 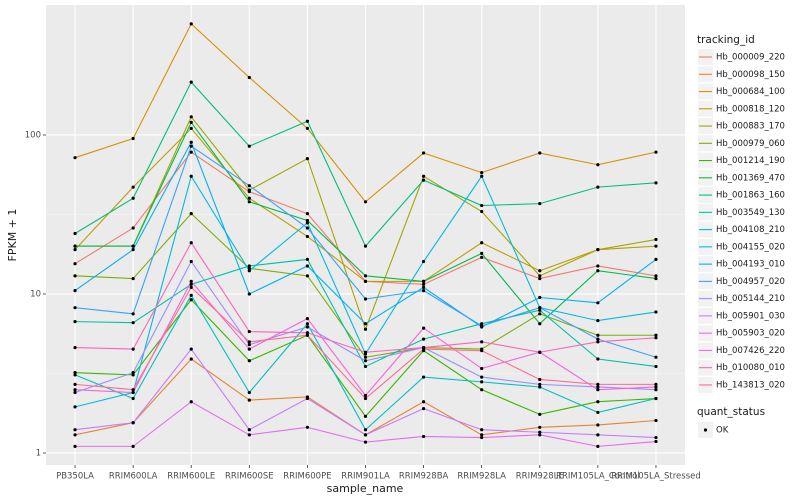 I want to click on x-tick-label: RRIM928LA, so click(x=481, y=477).